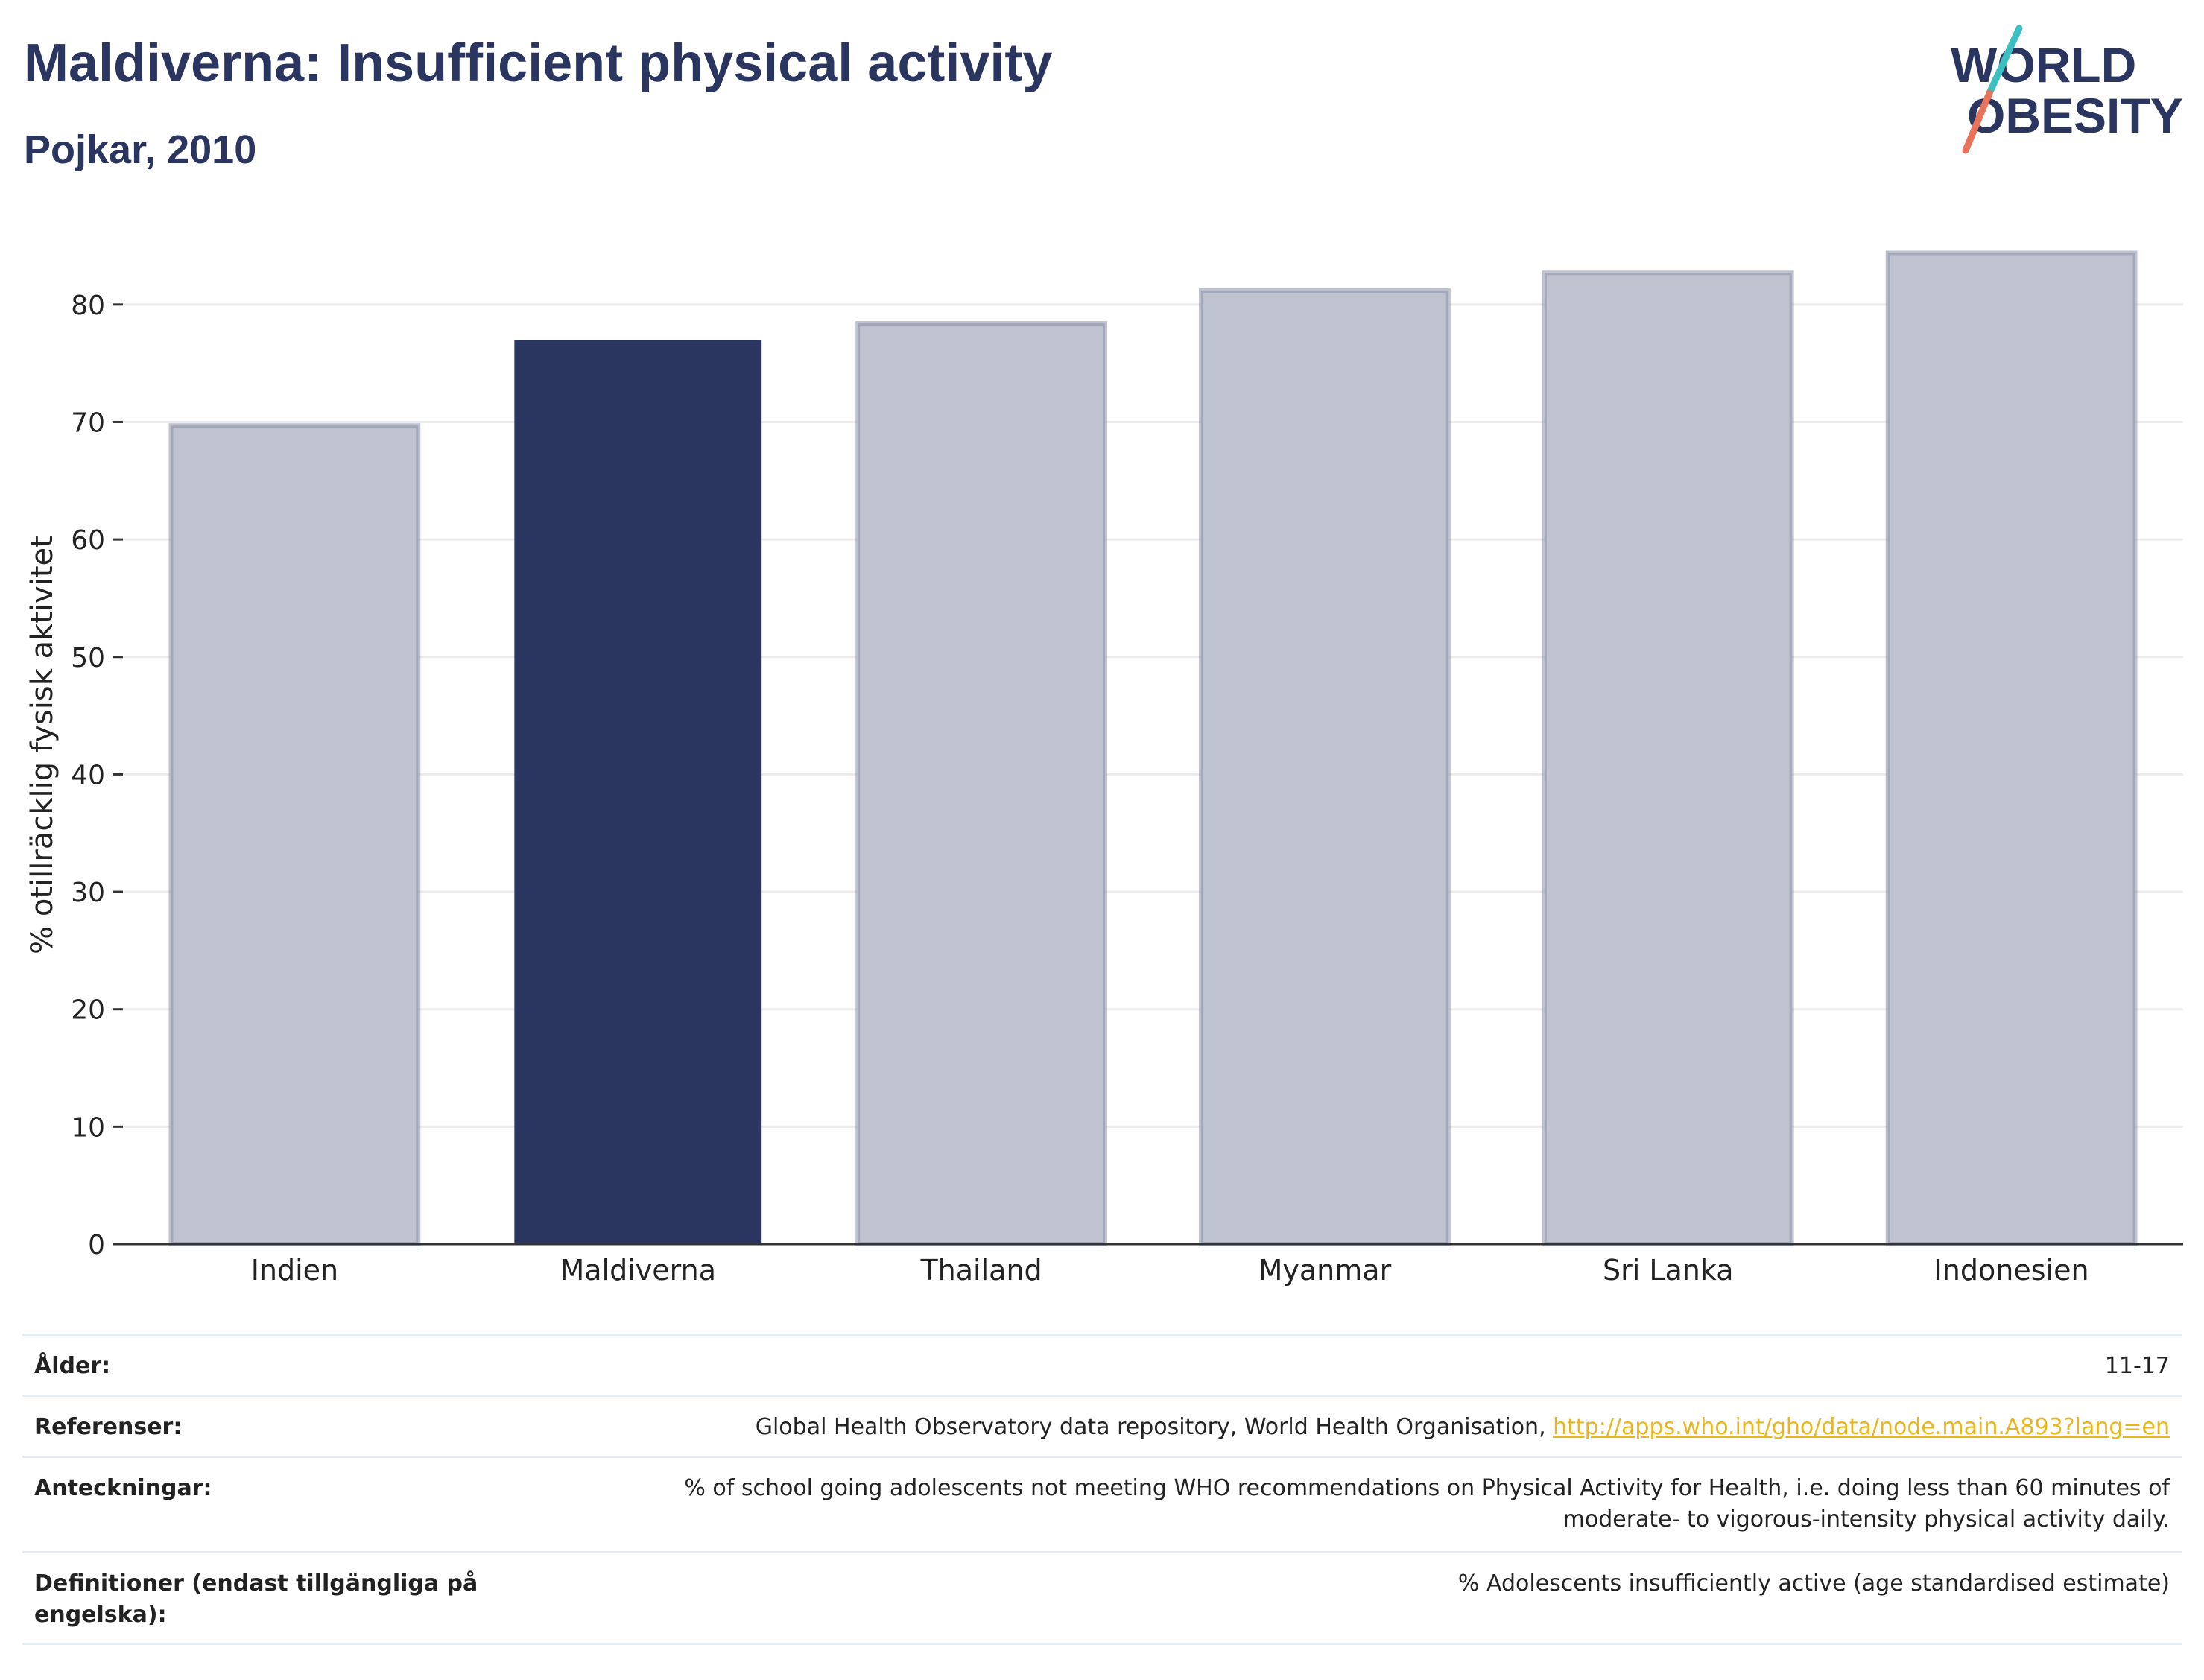  Describe the element at coordinates (2004, 61) in the screenshot. I see `logo-slash-top` at that location.